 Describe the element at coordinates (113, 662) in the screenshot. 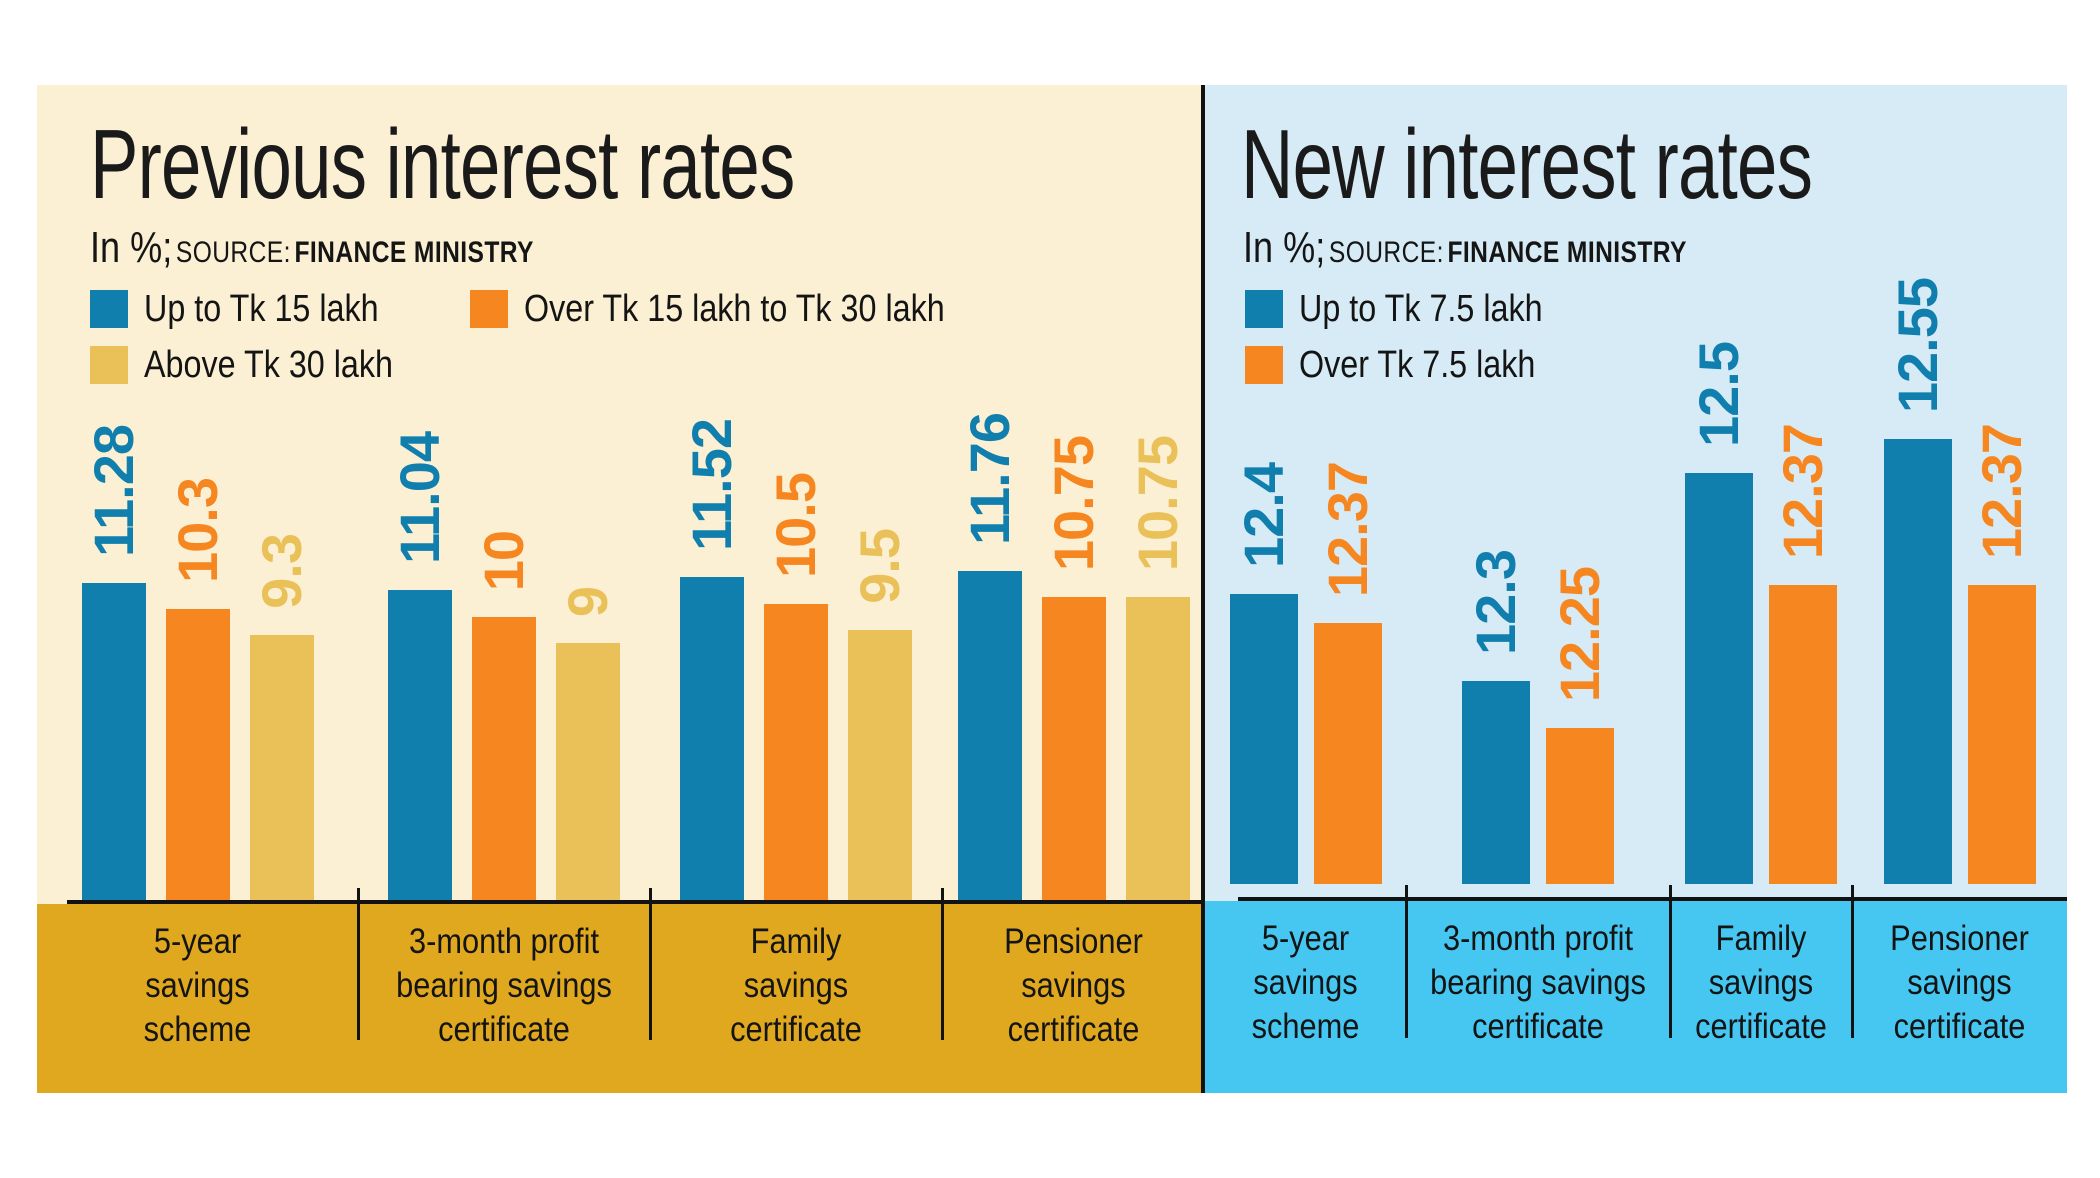

I see `bar-with-label: 11.28` at that location.